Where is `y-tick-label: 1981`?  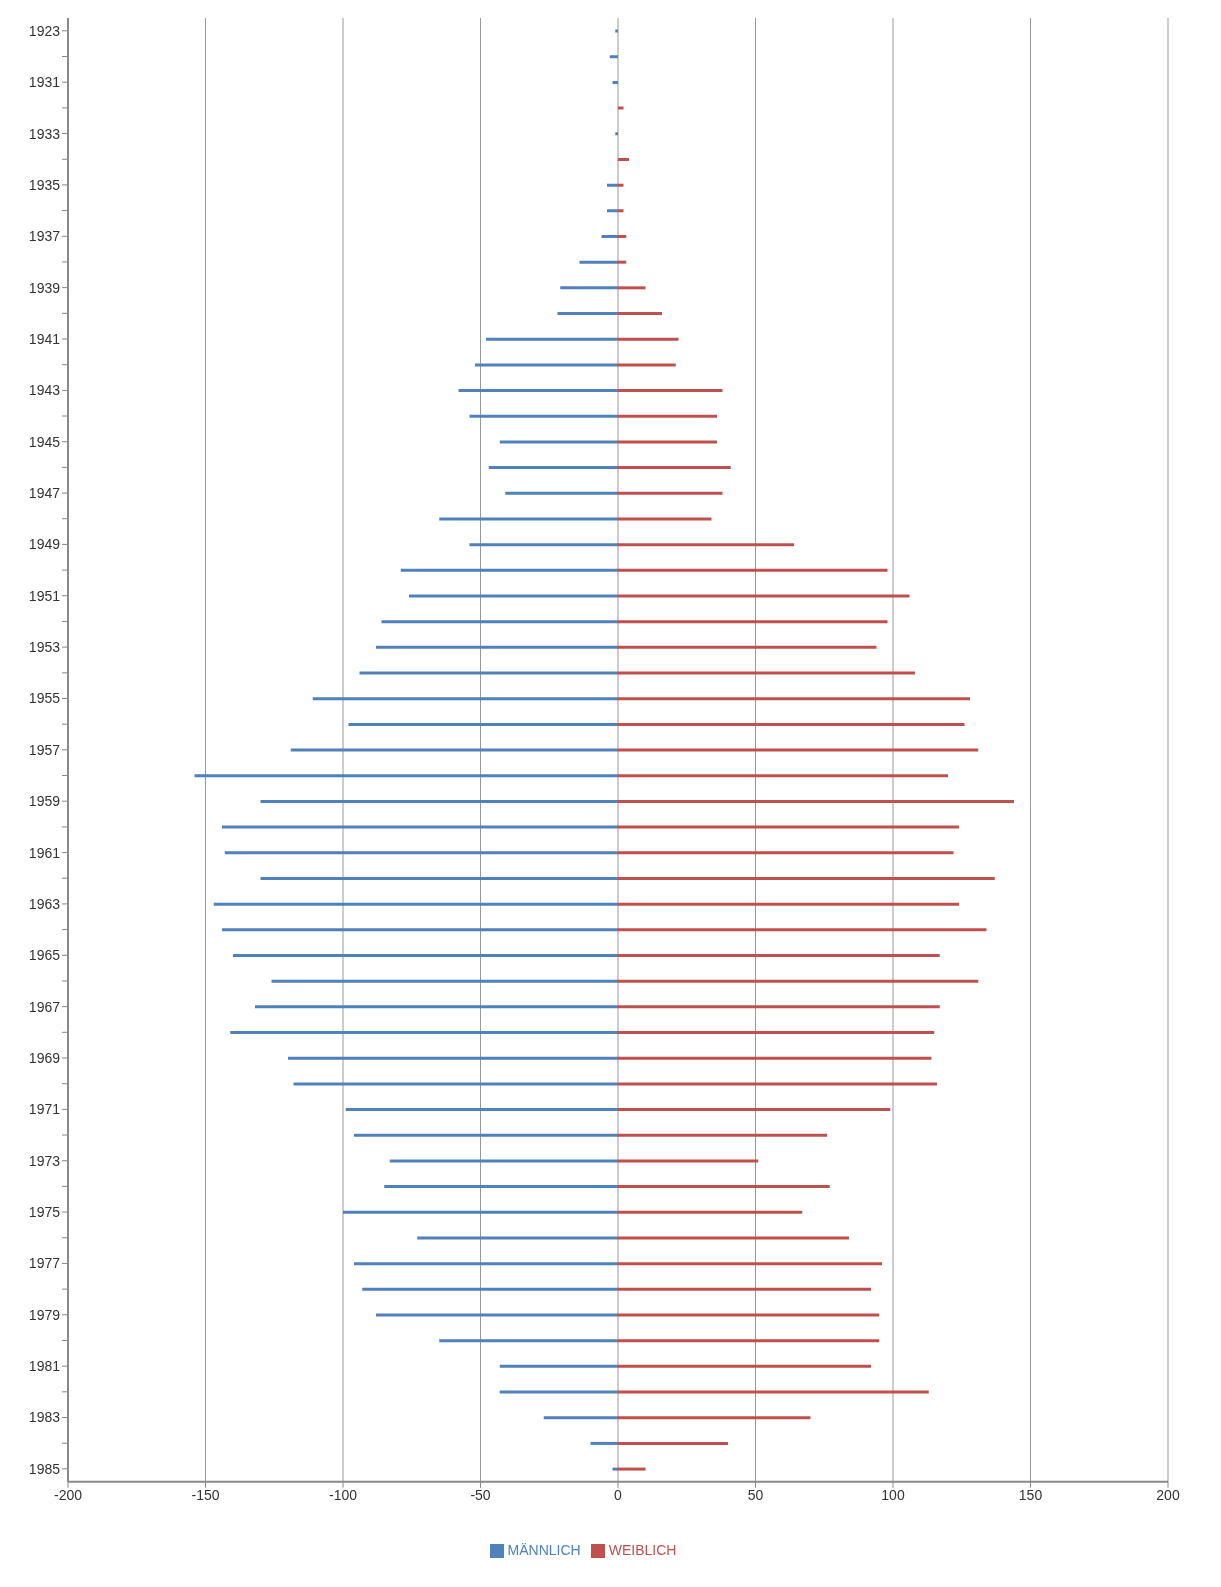 y-tick-label: 1981 is located at coordinates (44, 1366).